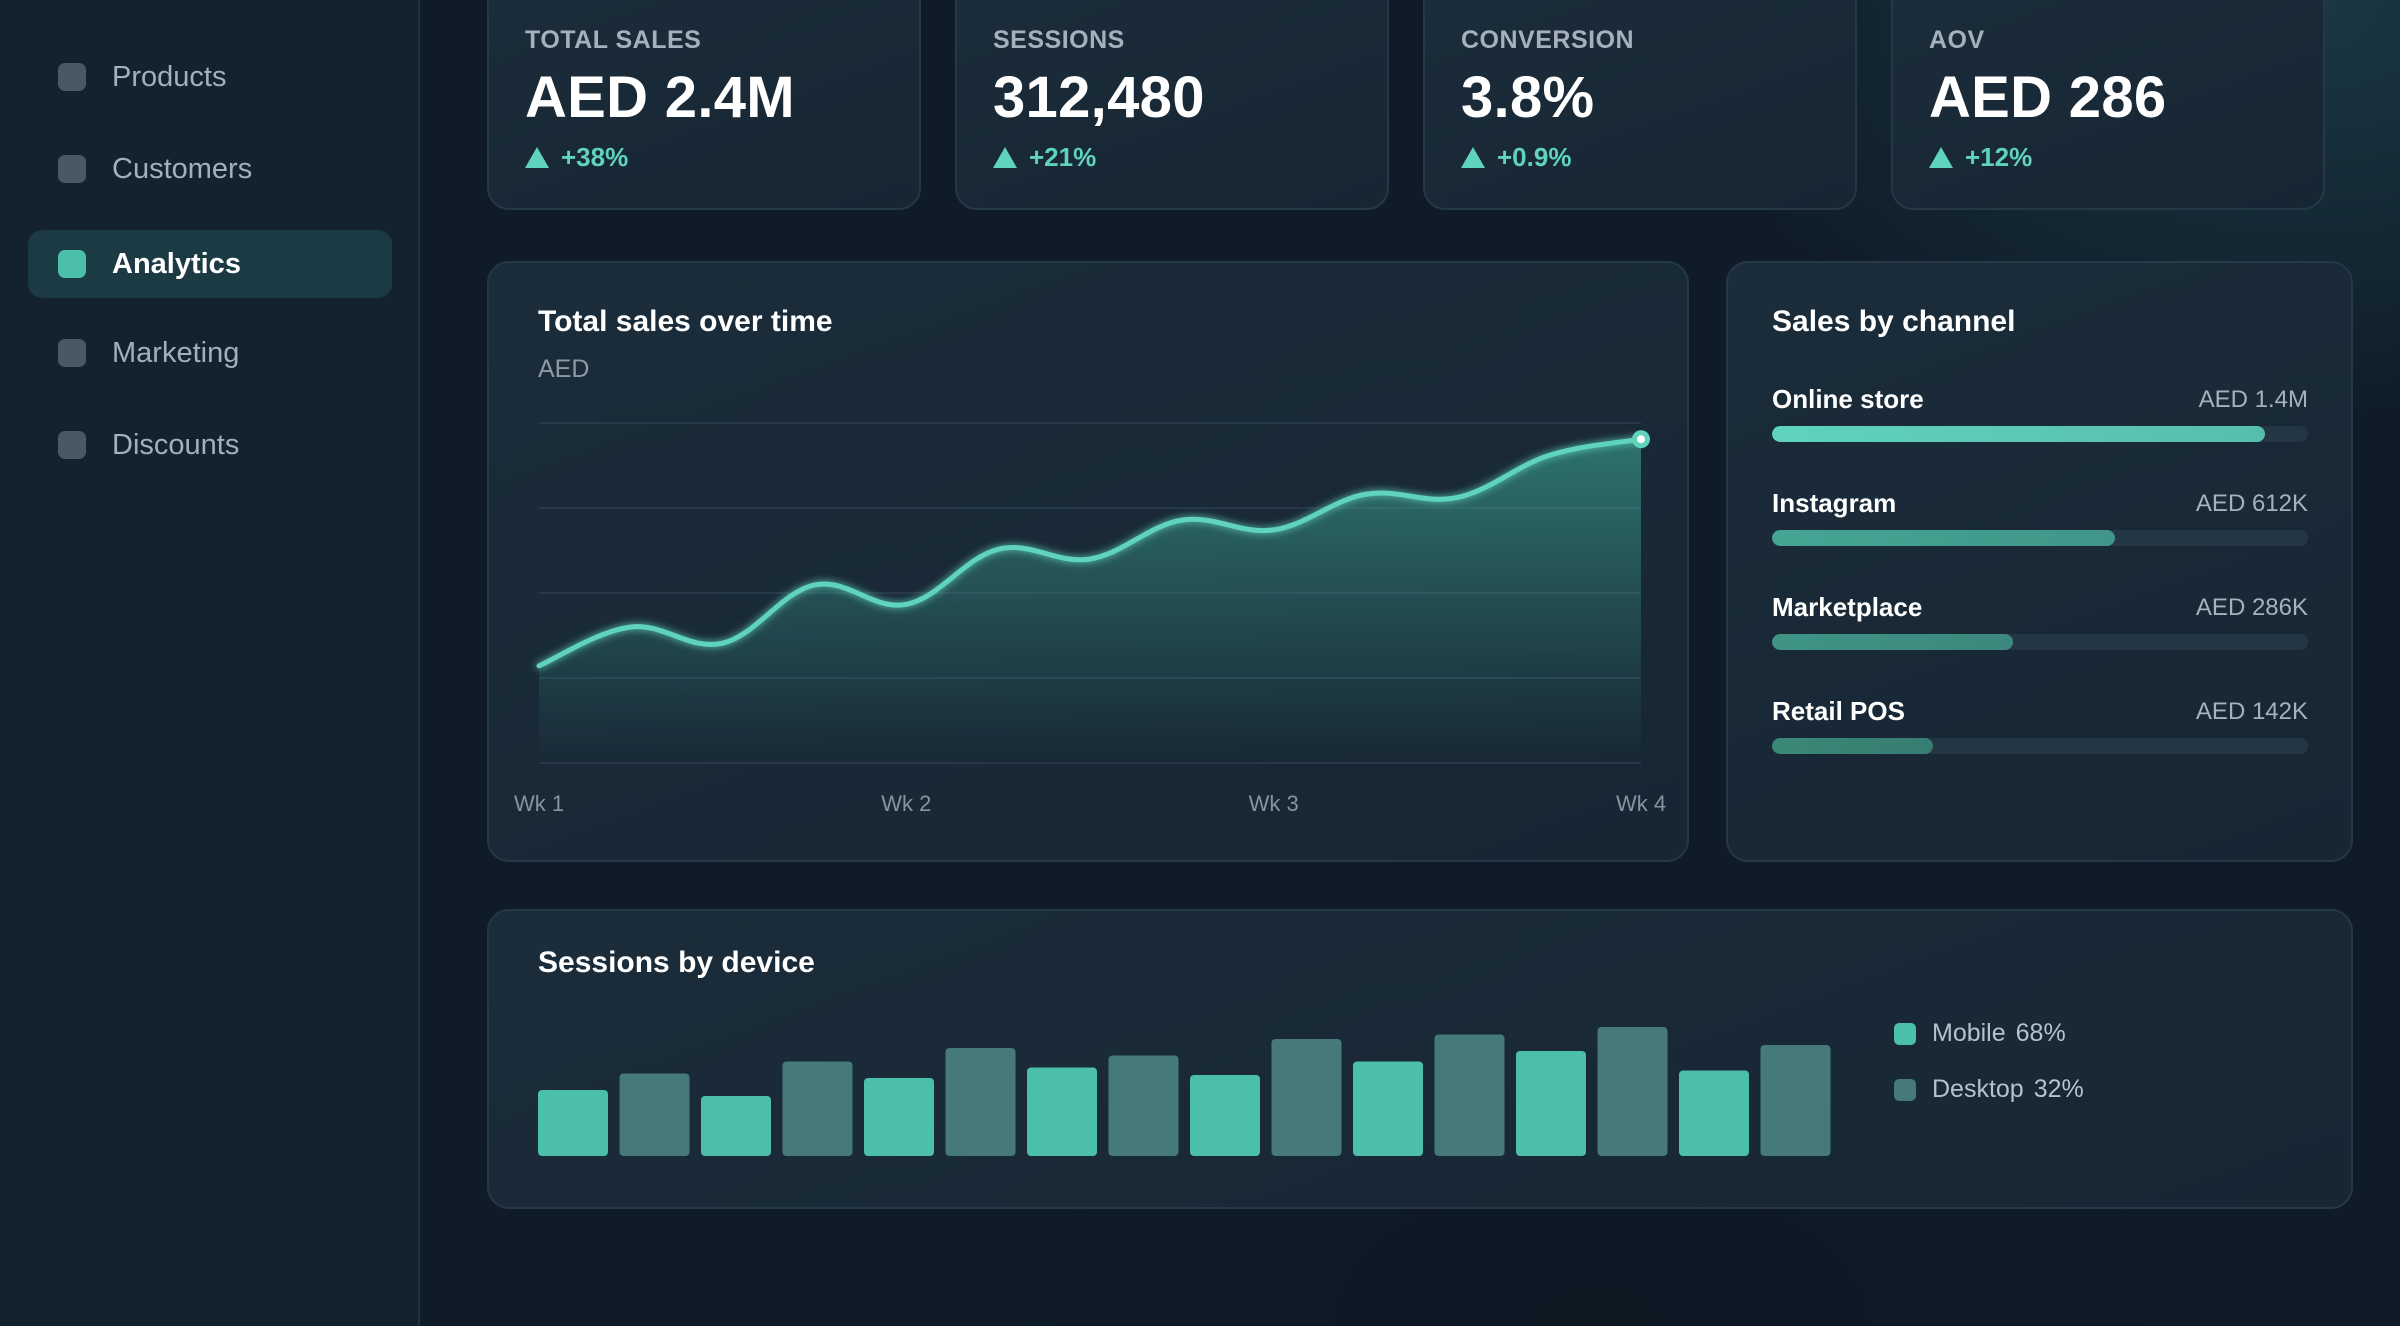 The width and height of the screenshot is (2400, 1326). Describe the element at coordinates (72, 169) in the screenshot. I see `customers-icon` at that location.